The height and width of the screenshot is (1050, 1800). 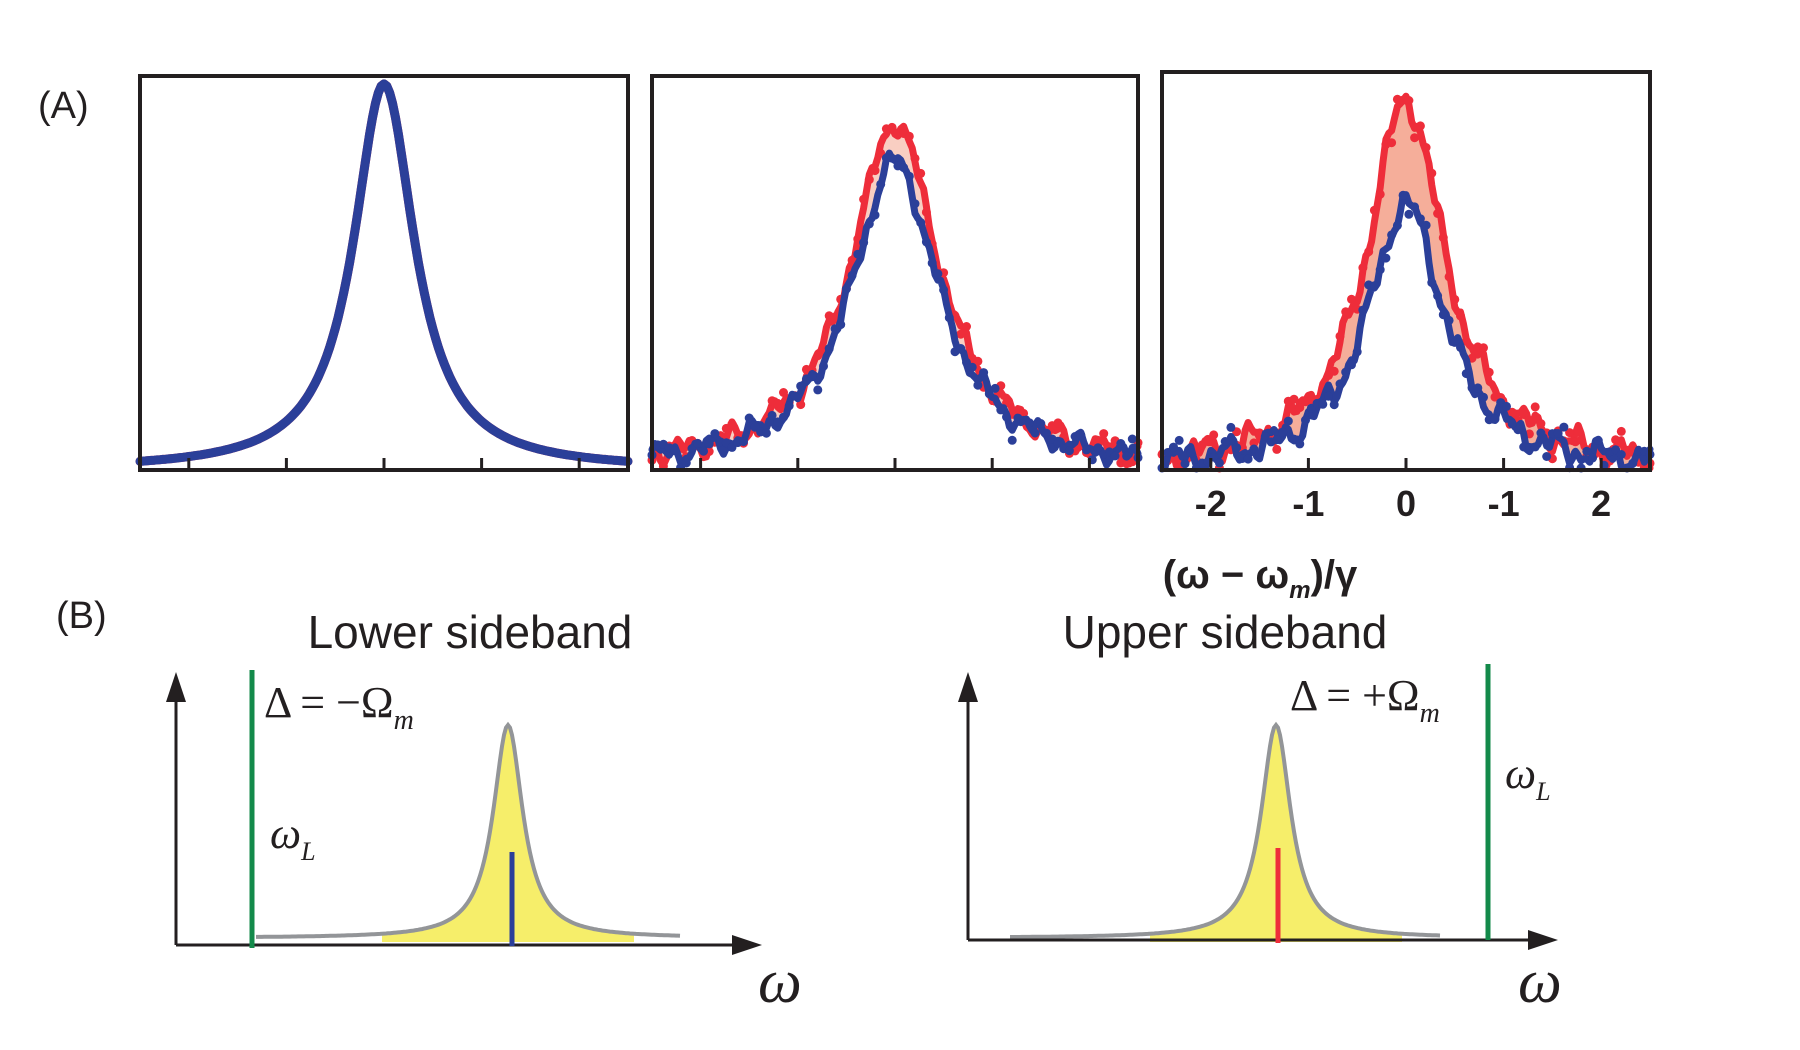 I want to click on lower-omega-axis-symbol: ω, so click(x=780, y=982).